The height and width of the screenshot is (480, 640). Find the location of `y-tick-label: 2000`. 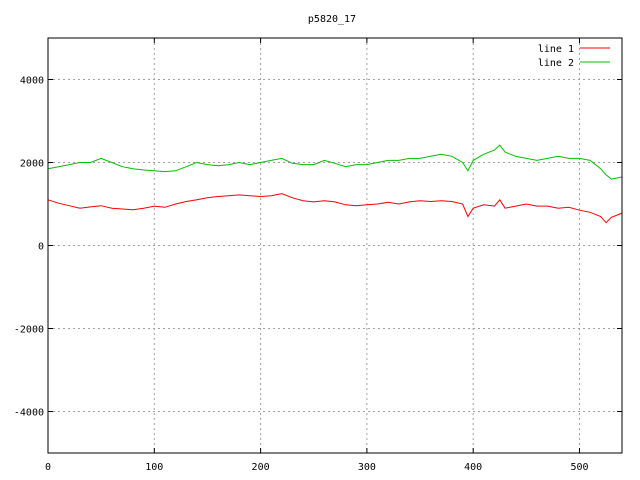

y-tick-label: 2000 is located at coordinates (32, 164).